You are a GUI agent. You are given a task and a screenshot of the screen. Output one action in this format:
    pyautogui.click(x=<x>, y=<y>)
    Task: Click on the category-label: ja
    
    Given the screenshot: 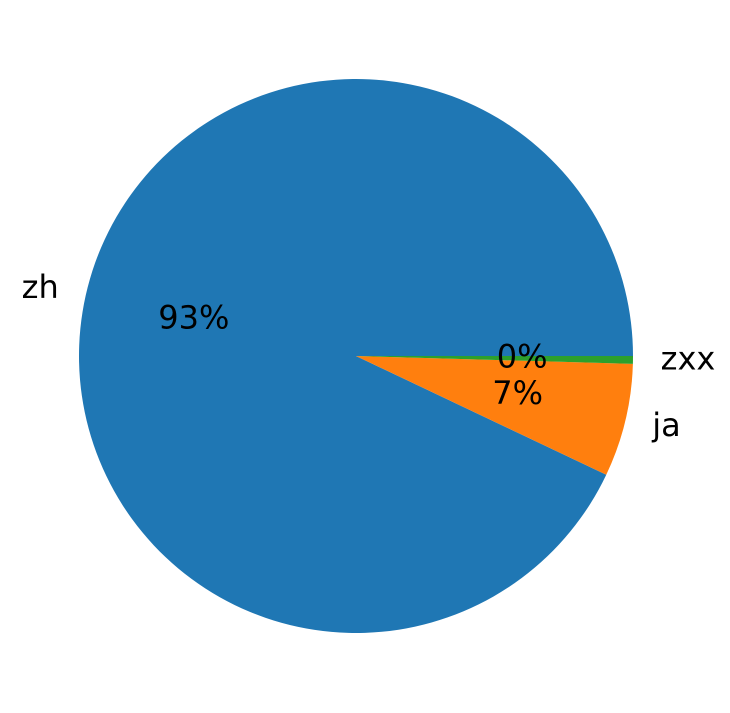 What is the action you would take?
    pyautogui.click(x=666, y=425)
    